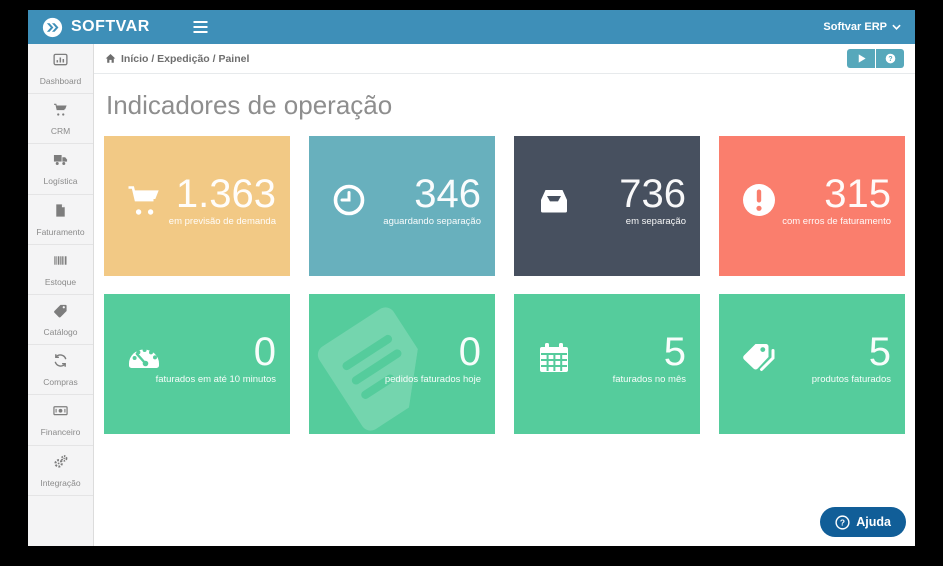  I want to click on top-navbar: SOFTVAR Softvar ERP, so click(471, 27).